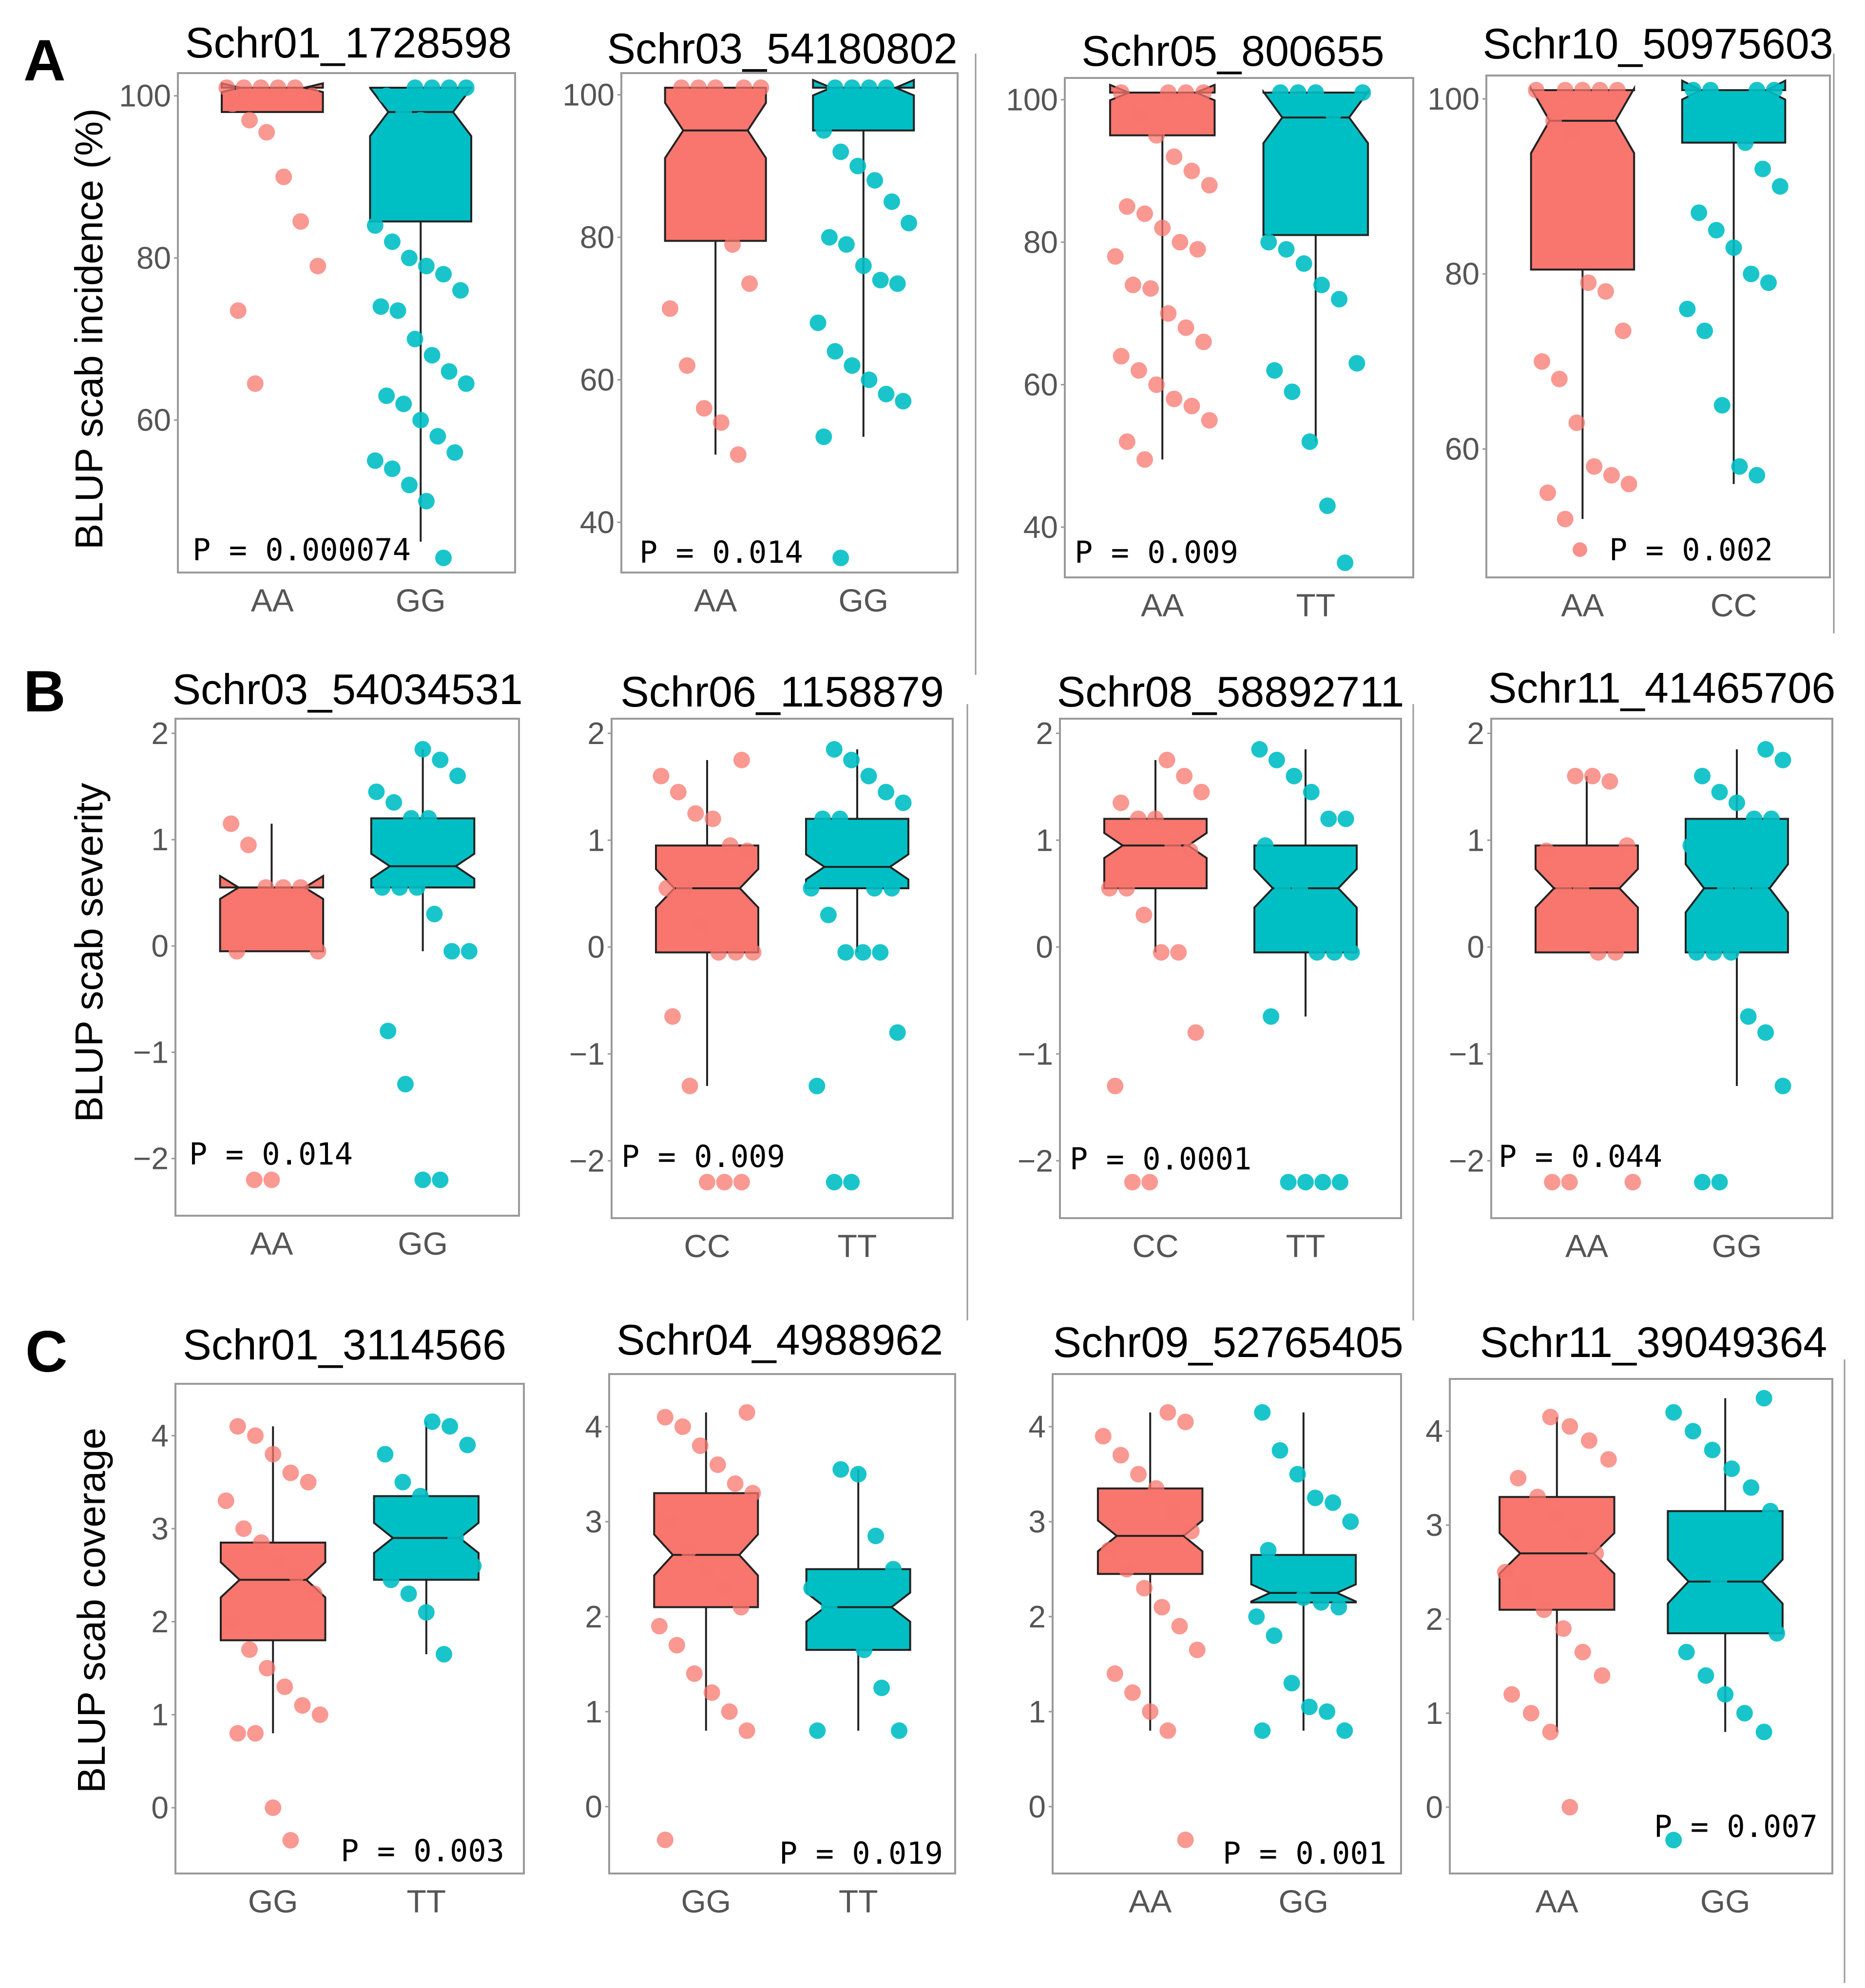 This screenshot has height=1988, width=1865. Describe the element at coordinates (857, 966) in the screenshot. I see `group-tt` at that location.